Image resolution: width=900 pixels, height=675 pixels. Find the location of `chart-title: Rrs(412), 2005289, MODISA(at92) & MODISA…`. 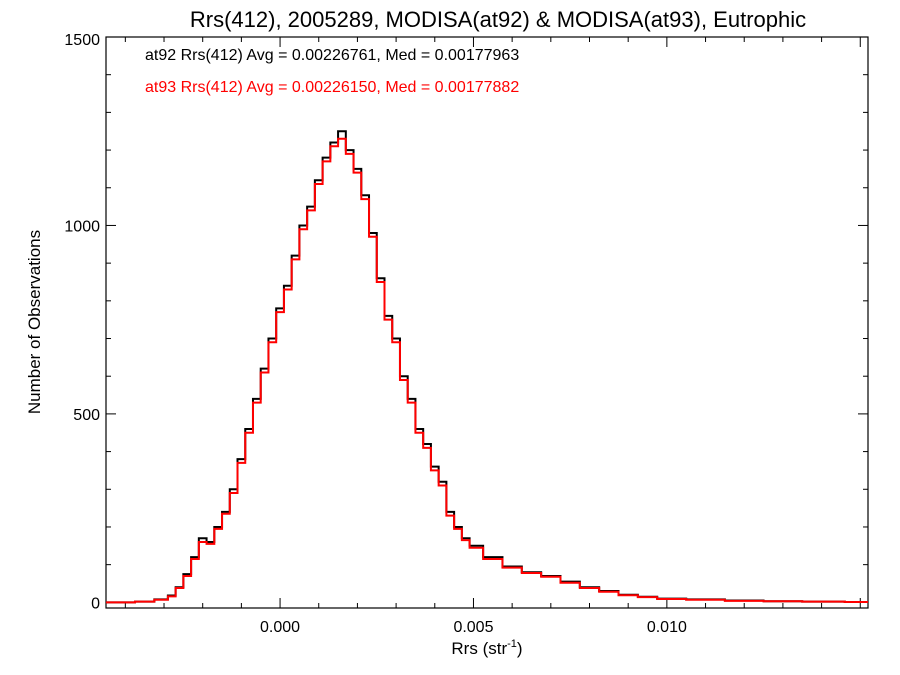

chart-title: Rrs(412), 2005289, MODISA(at92) & MODISA… is located at coordinates (498, 19).